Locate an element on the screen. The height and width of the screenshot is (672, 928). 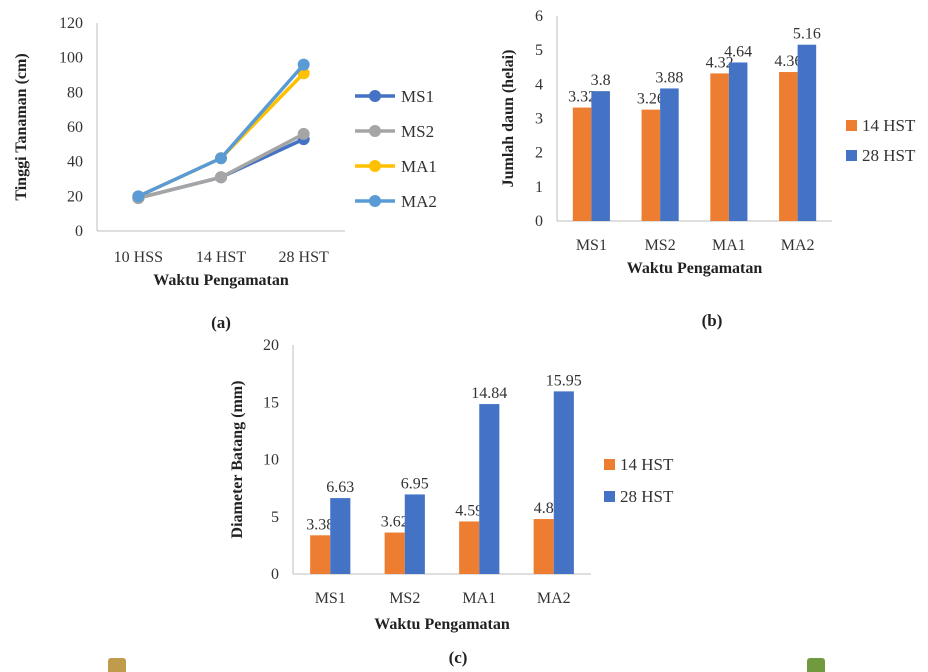
x-tick-label: 28 HST is located at coordinates (304, 257).